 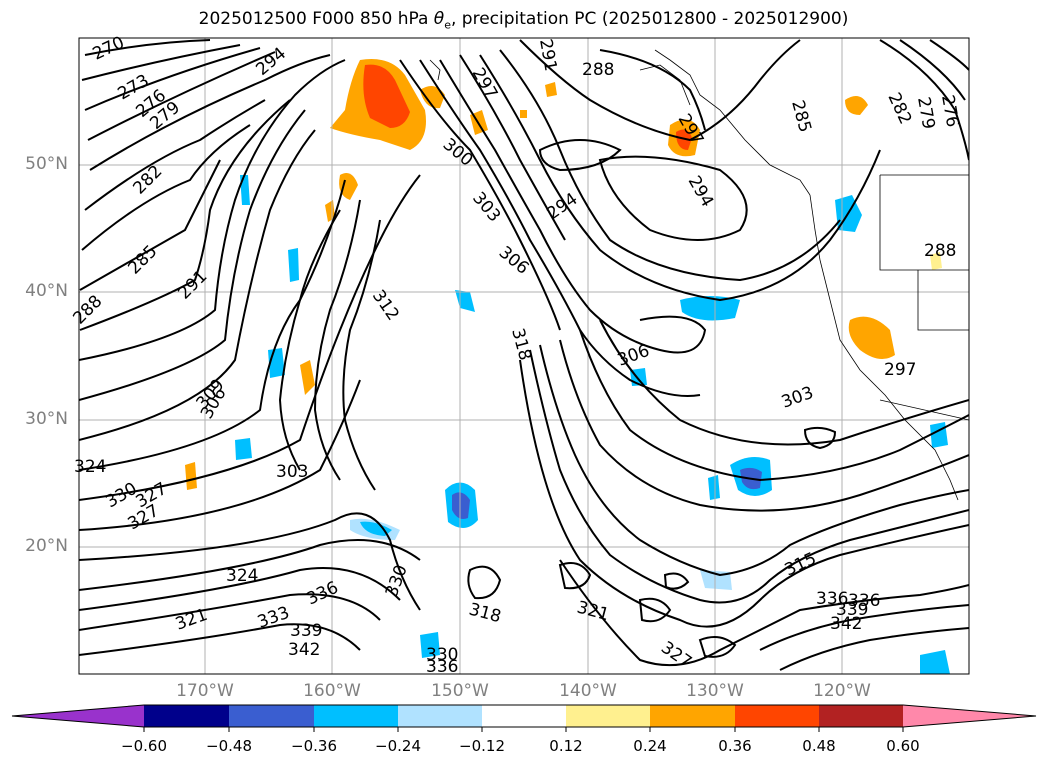 I want to click on colorbar-label: −0.60, so click(x=144, y=746).